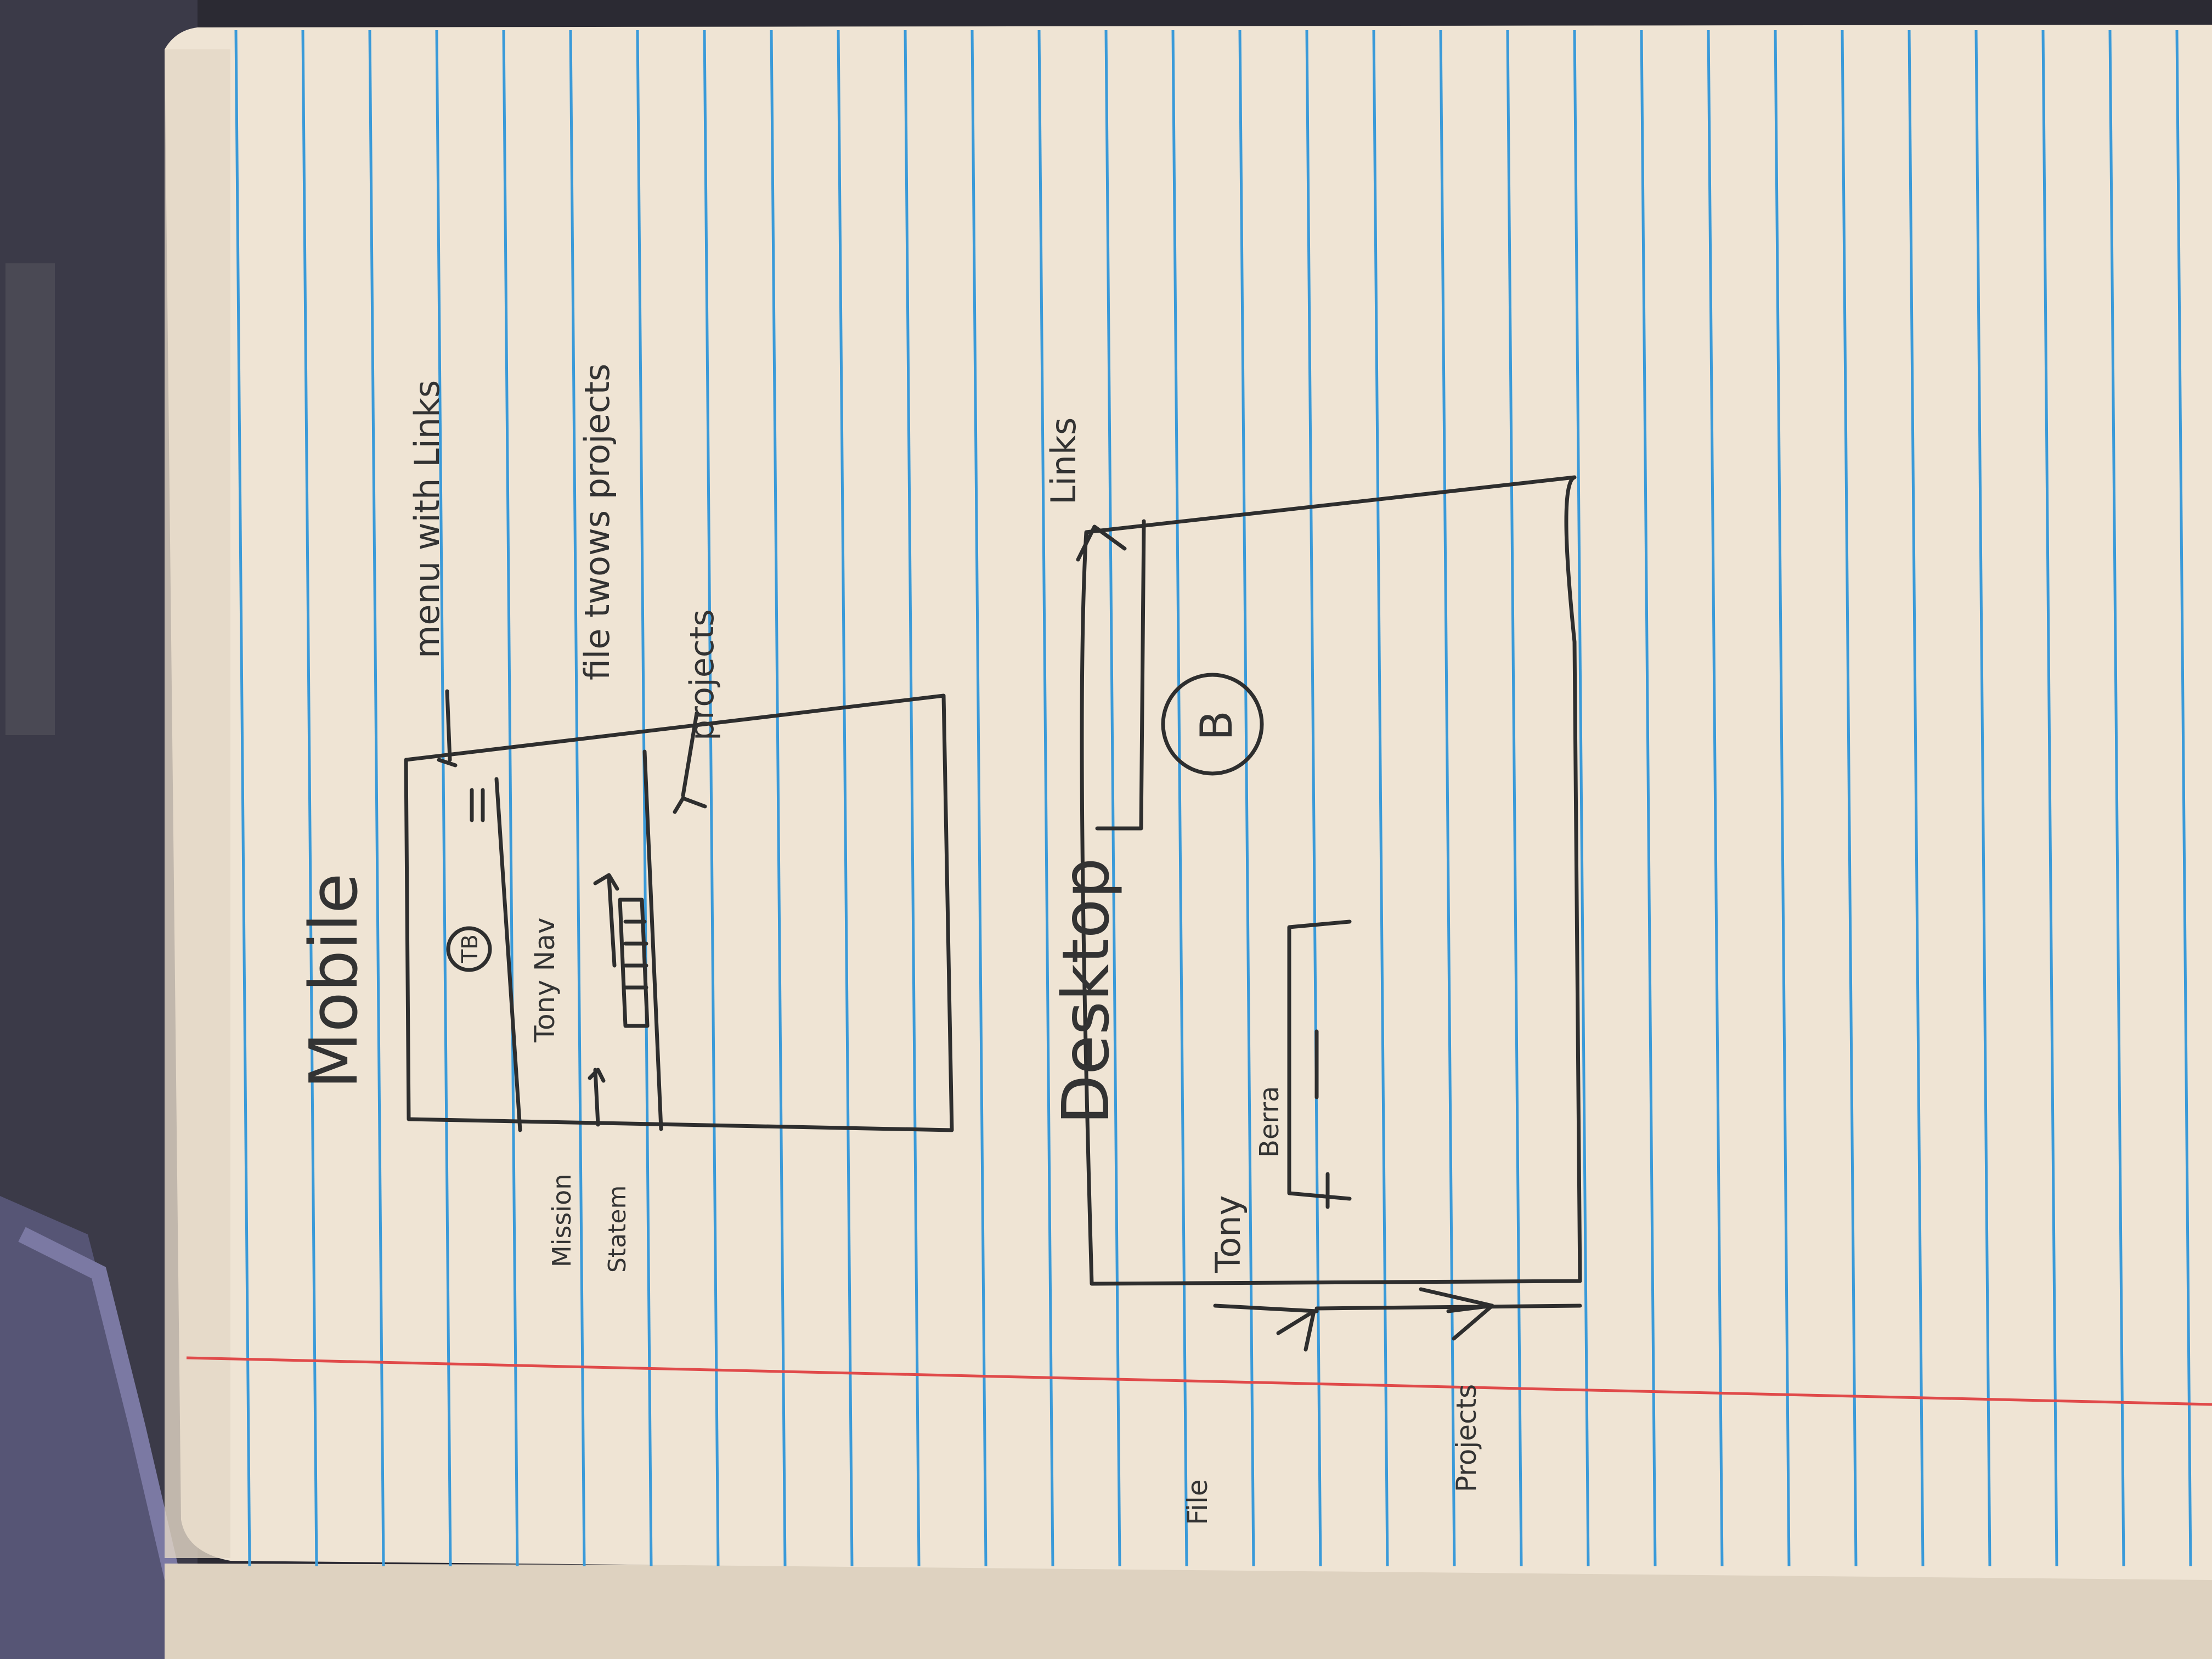 Image resolution: width=2212 pixels, height=1659 pixels. Describe the element at coordinates (198, 804) in the screenshot. I see `page-shadow` at that location.